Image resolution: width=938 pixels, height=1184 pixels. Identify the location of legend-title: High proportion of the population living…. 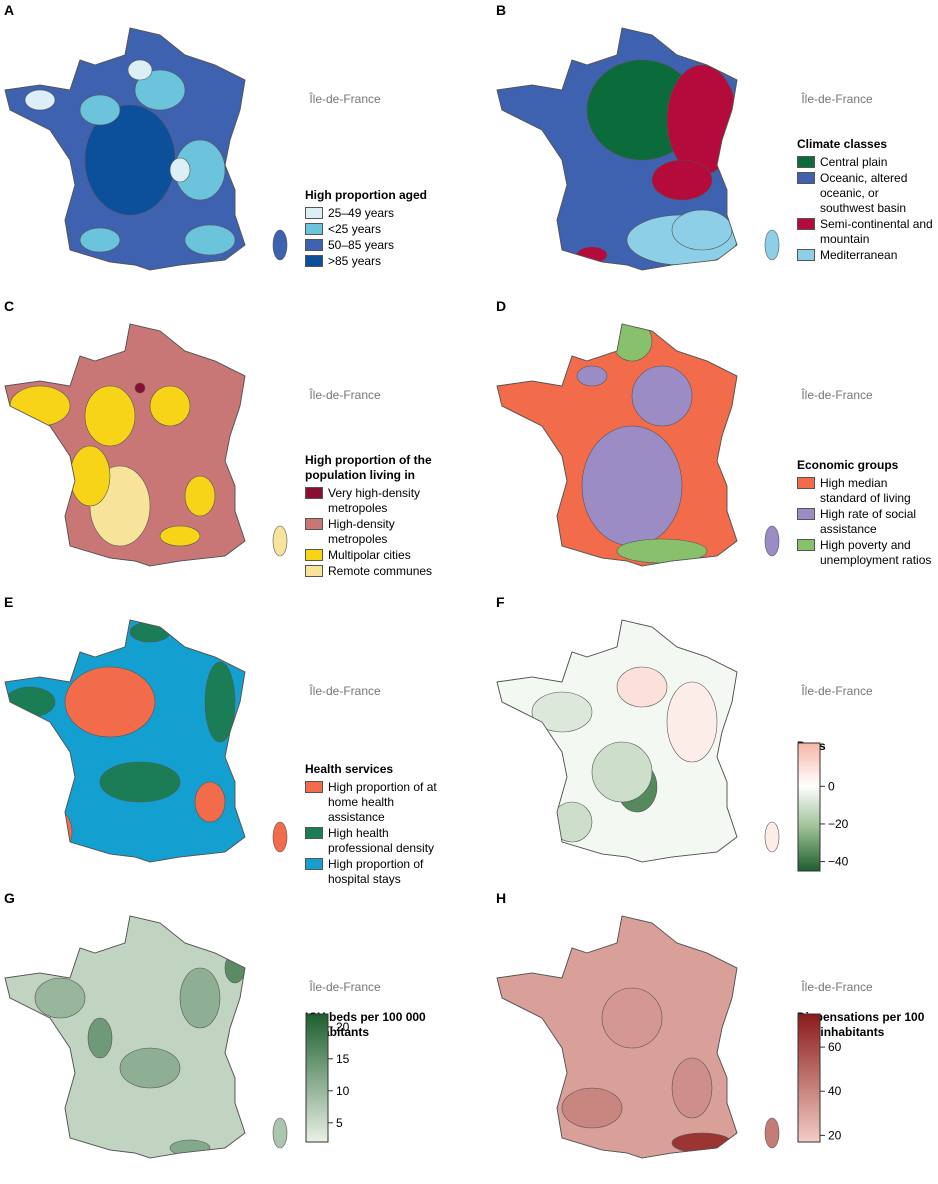
(368, 467).